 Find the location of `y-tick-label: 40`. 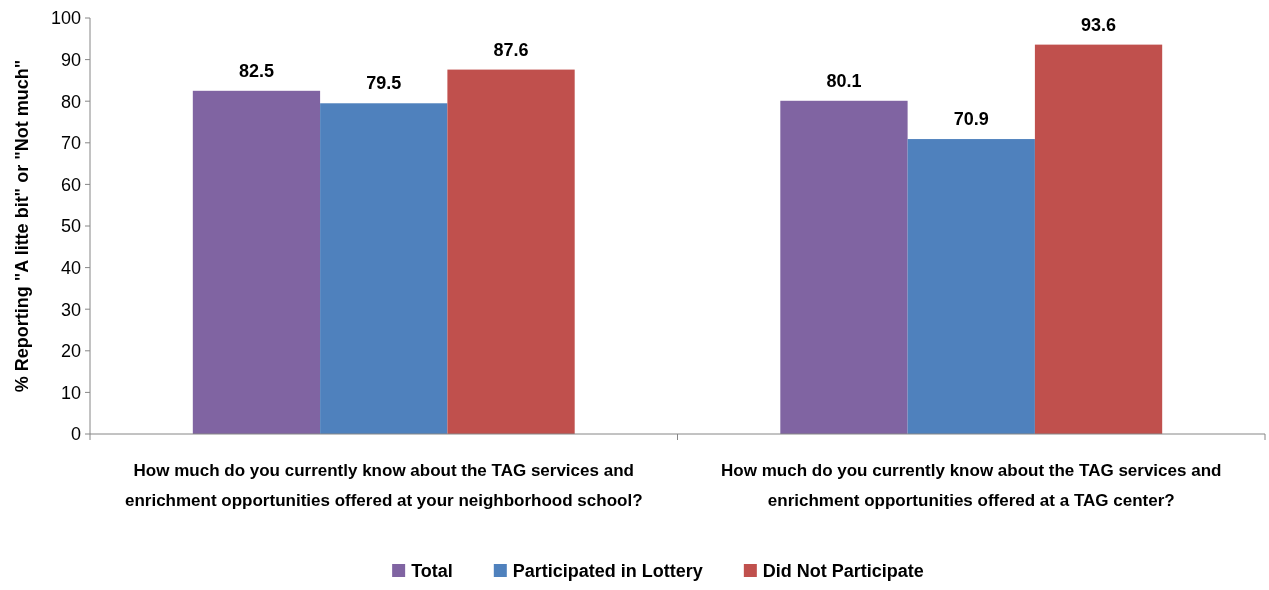

y-tick-label: 40 is located at coordinates (70, 267).